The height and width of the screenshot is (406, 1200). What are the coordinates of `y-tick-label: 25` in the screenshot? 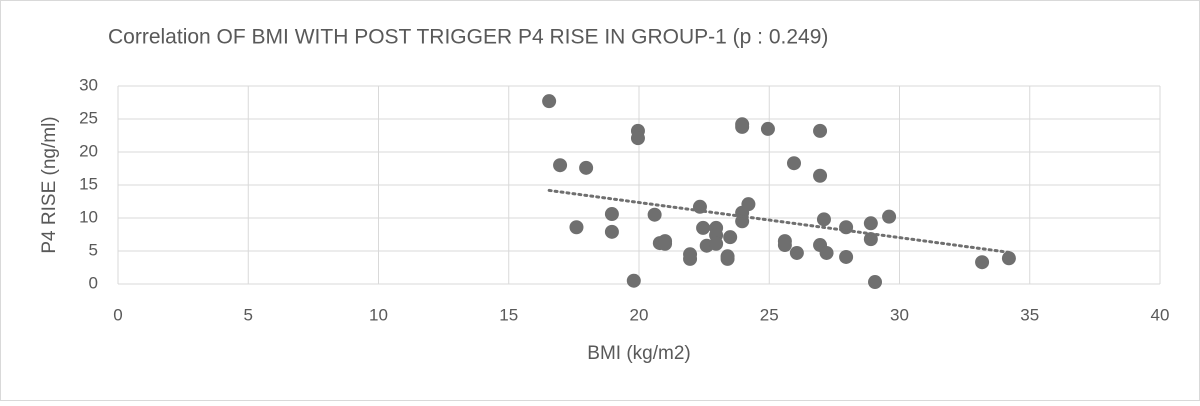 It's located at (88, 117).